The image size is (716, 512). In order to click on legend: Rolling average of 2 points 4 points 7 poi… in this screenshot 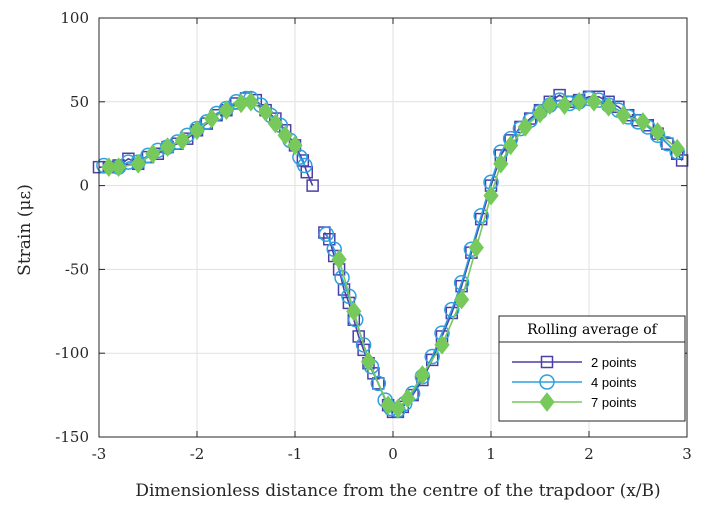, I will do `click(592, 368)`.